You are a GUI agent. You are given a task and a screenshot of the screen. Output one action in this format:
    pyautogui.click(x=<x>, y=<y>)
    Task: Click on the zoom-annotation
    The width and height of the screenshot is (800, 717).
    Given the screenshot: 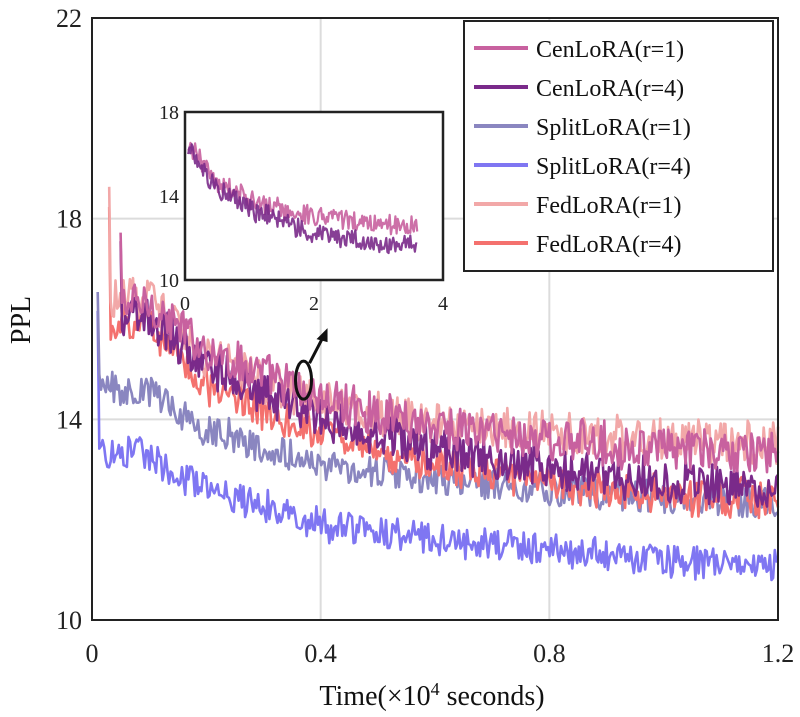 What is the action you would take?
    pyautogui.click(x=311, y=364)
    